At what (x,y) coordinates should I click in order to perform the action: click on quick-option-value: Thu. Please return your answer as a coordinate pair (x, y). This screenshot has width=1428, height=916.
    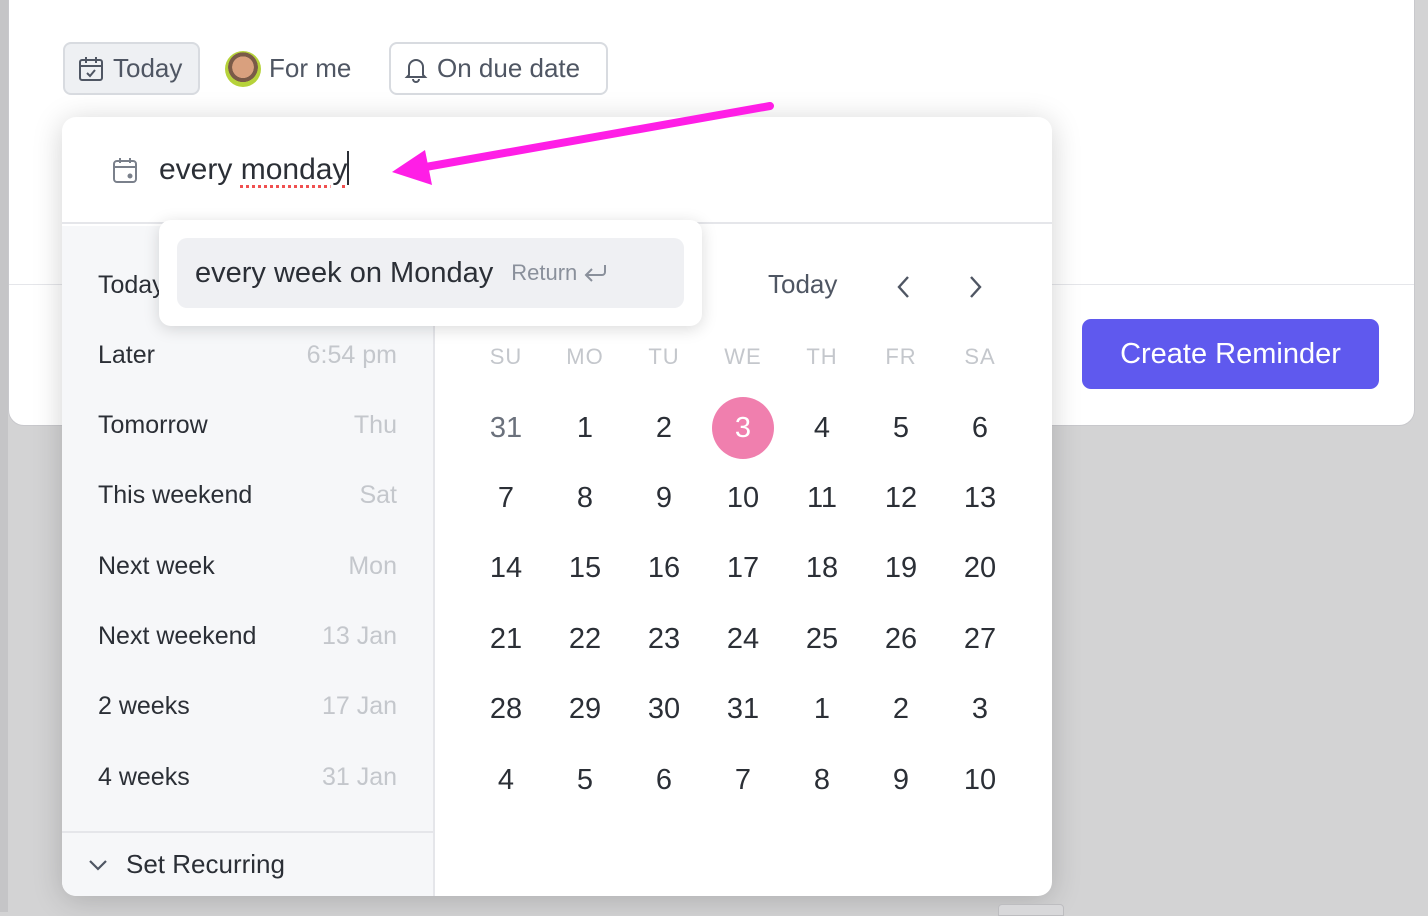
    Looking at the image, I should click on (375, 425).